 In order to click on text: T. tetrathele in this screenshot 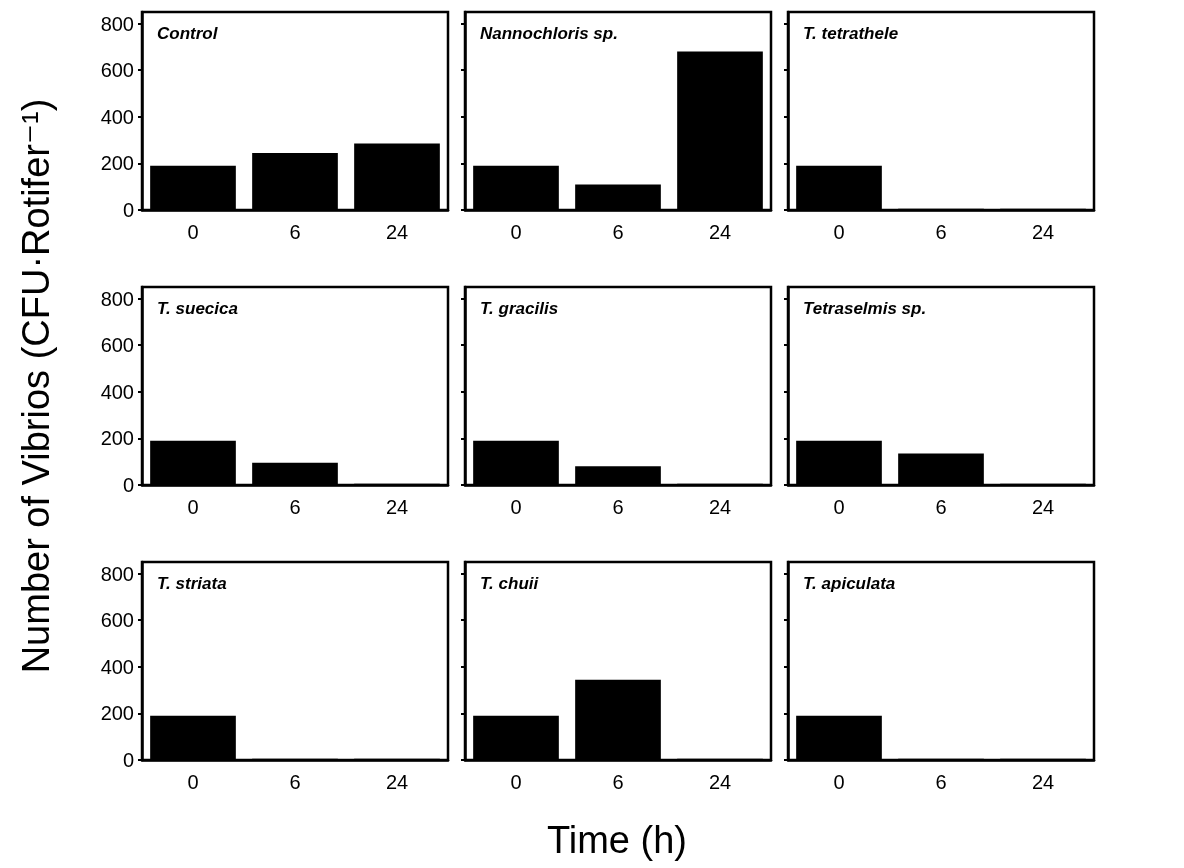, I will do `click(851, 33)`.